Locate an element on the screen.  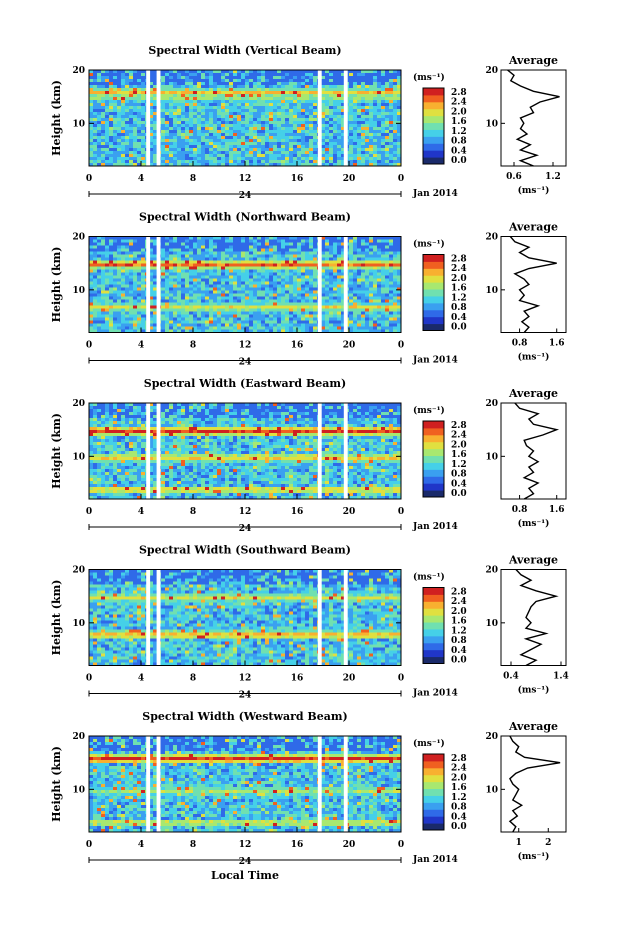
colorbar-frame is located at coordinates (433, 292).